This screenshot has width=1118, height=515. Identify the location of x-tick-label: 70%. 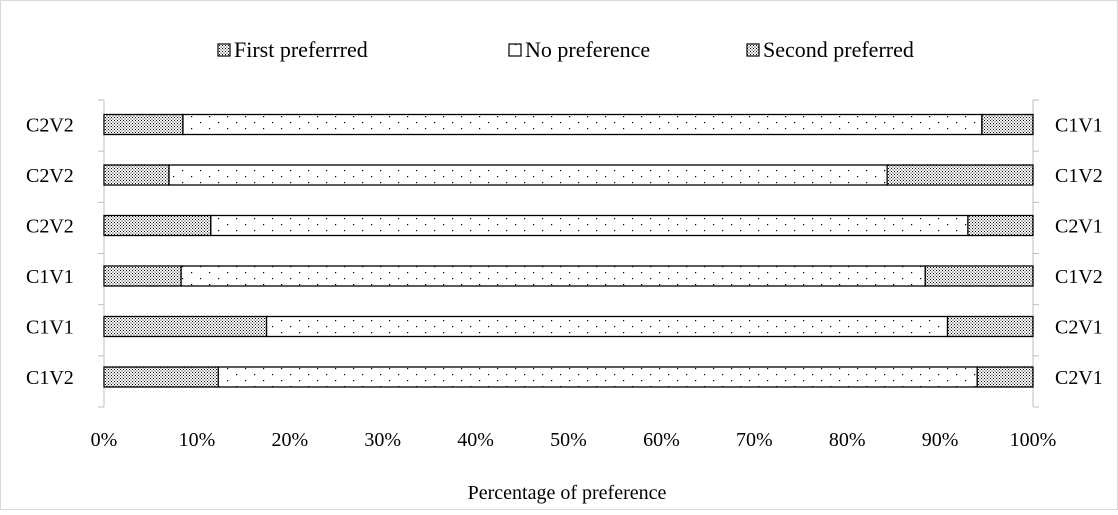
(754, 440).